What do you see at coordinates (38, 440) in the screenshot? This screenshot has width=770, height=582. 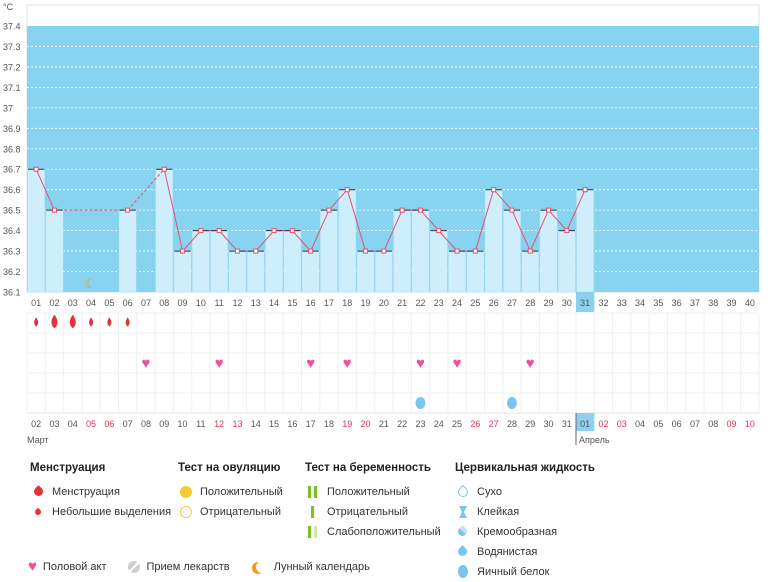 I see `month-label: Март` at bounding box center [38, 440].